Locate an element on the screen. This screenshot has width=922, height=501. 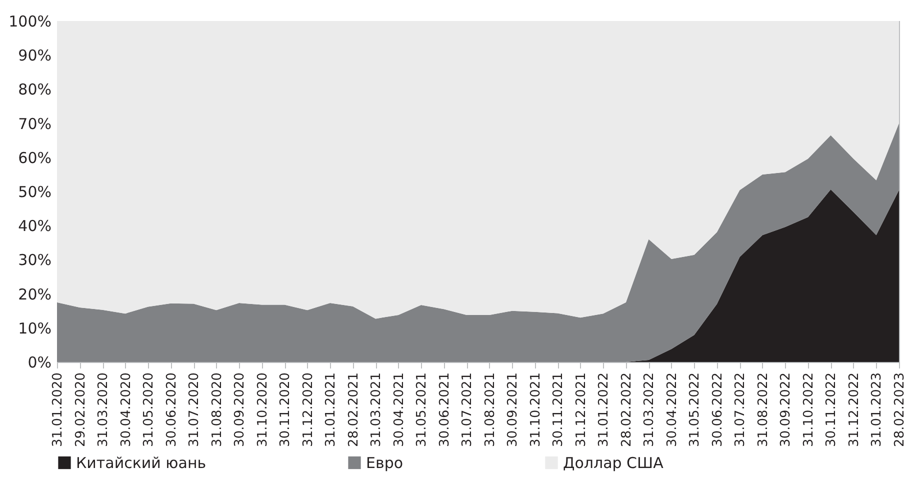
x-tick-label: 31.12.2020 is located at coordinates (308, 409).